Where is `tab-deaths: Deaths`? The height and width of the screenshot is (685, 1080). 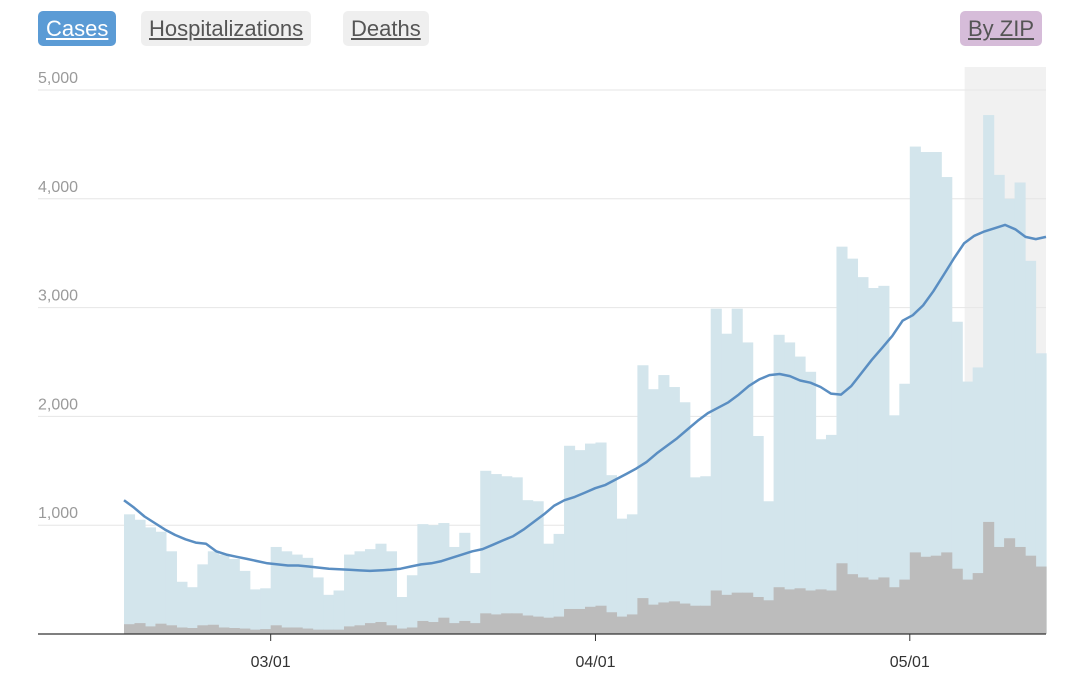
tab-deaths: Deaths is located at coordinates (386, 28).